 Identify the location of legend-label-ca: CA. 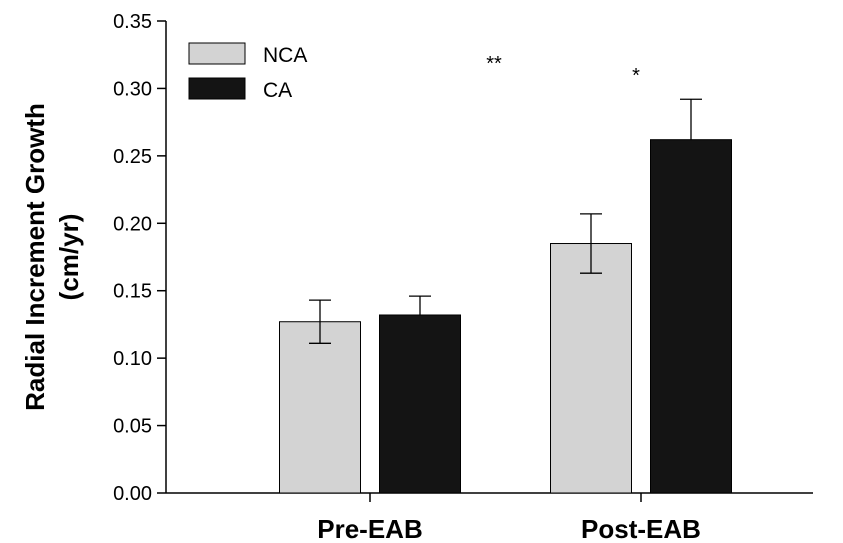
(277, 90).